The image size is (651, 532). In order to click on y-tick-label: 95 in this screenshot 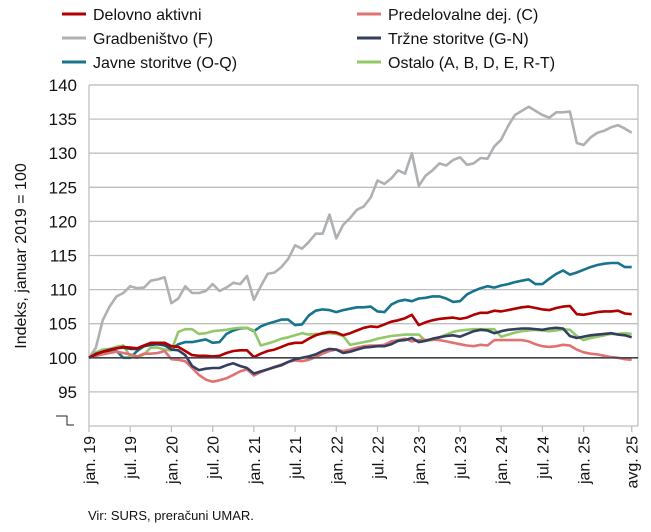, I will do `click(67, 392)`.